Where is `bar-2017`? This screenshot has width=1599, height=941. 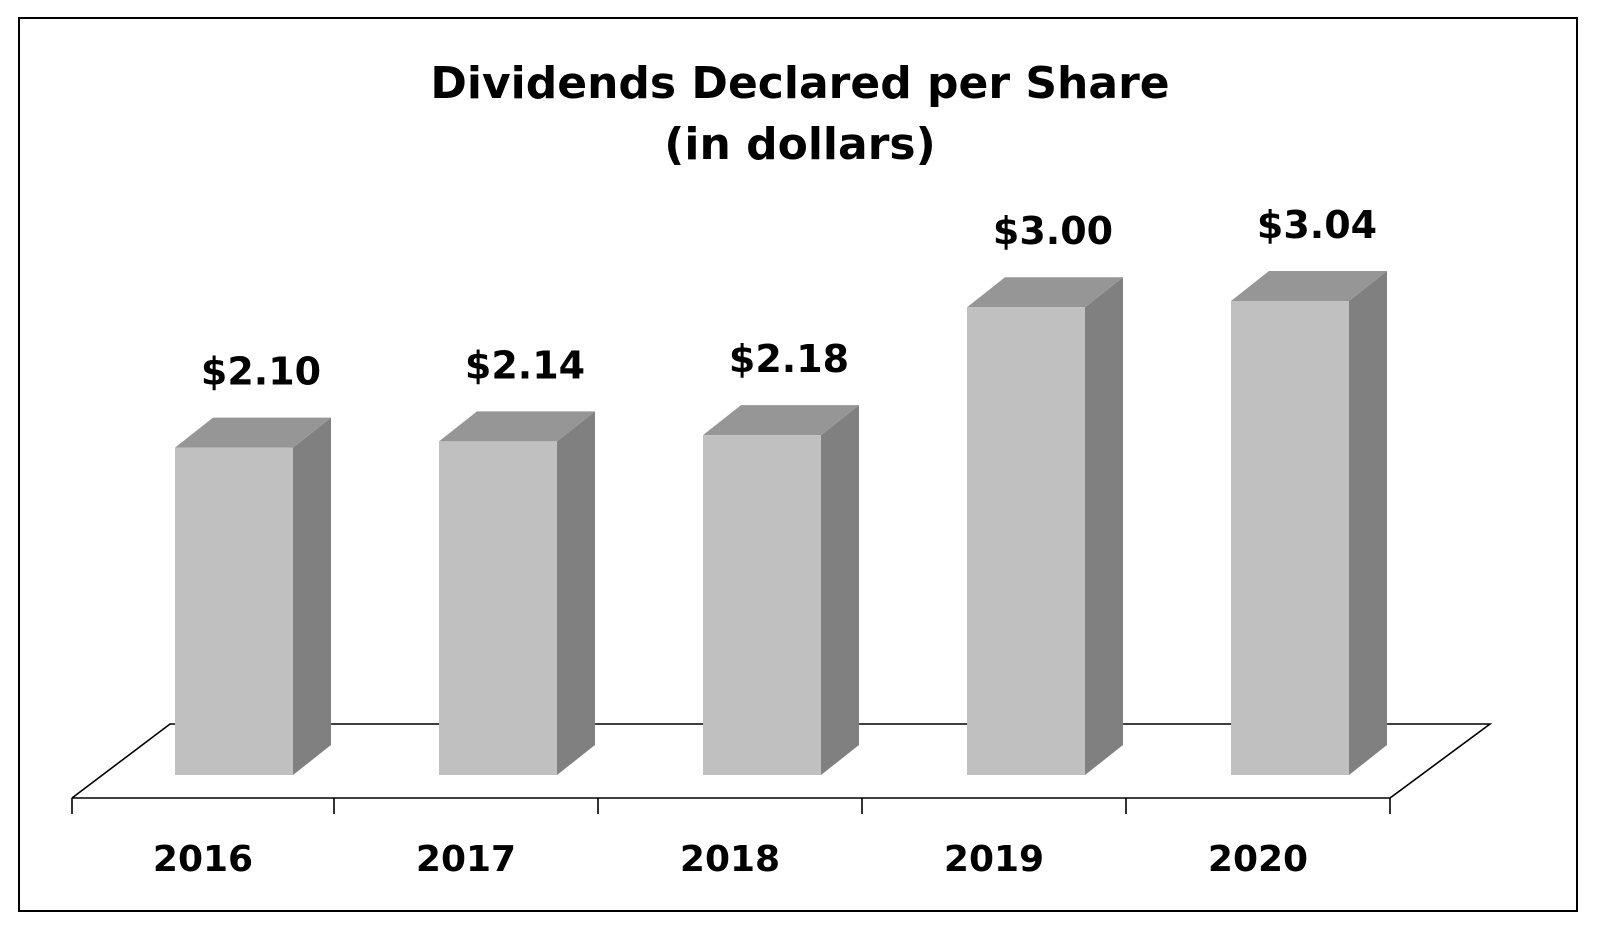
bar-2017 is located at coordinates (517, 593).